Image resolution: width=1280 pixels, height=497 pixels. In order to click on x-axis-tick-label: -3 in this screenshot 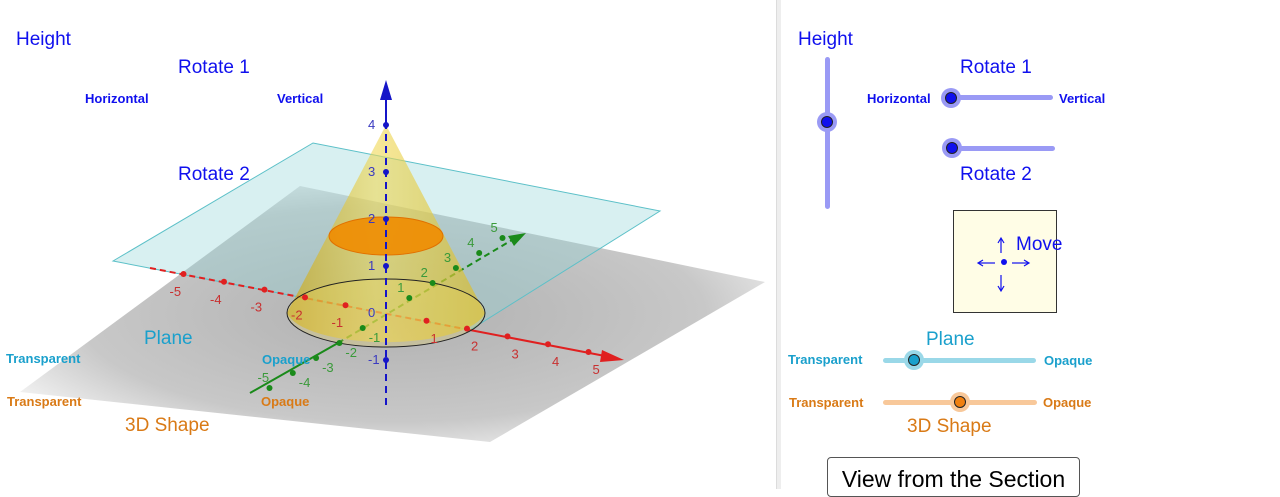, I will do `click(257, 307)`.